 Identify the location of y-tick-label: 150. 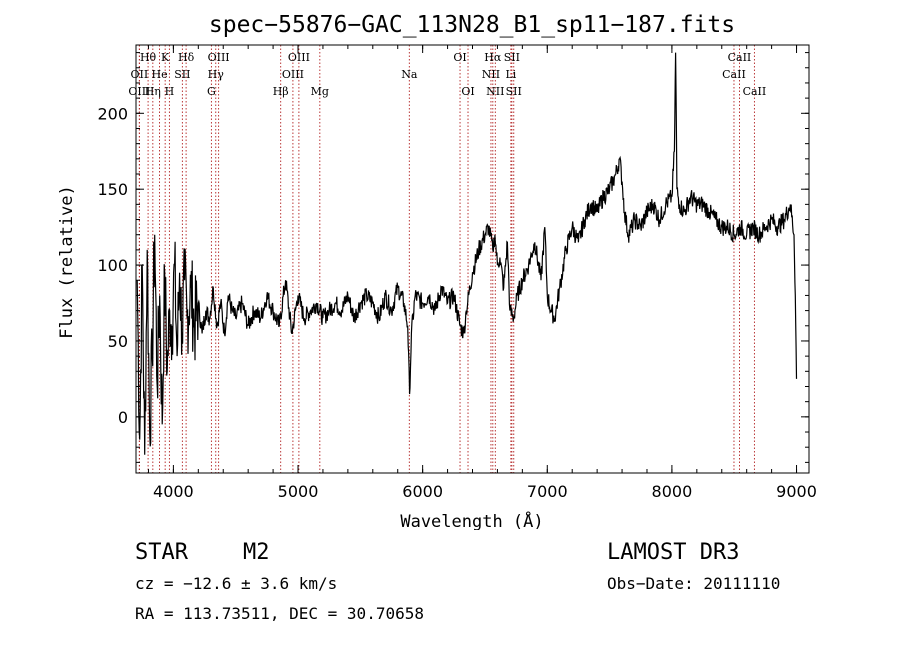
(112, 189).